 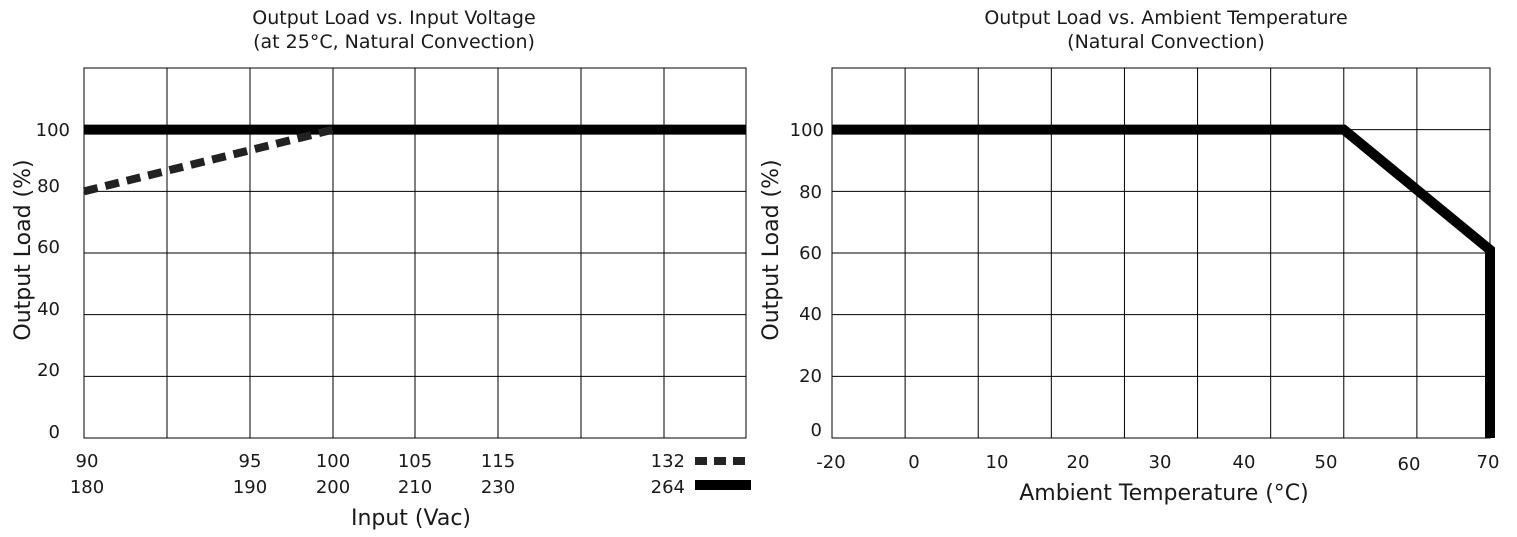 What do you see at coordinates (87, 487) in the screenshot?
I see `x-tick-label: 180` at bounding box center [87, 487].